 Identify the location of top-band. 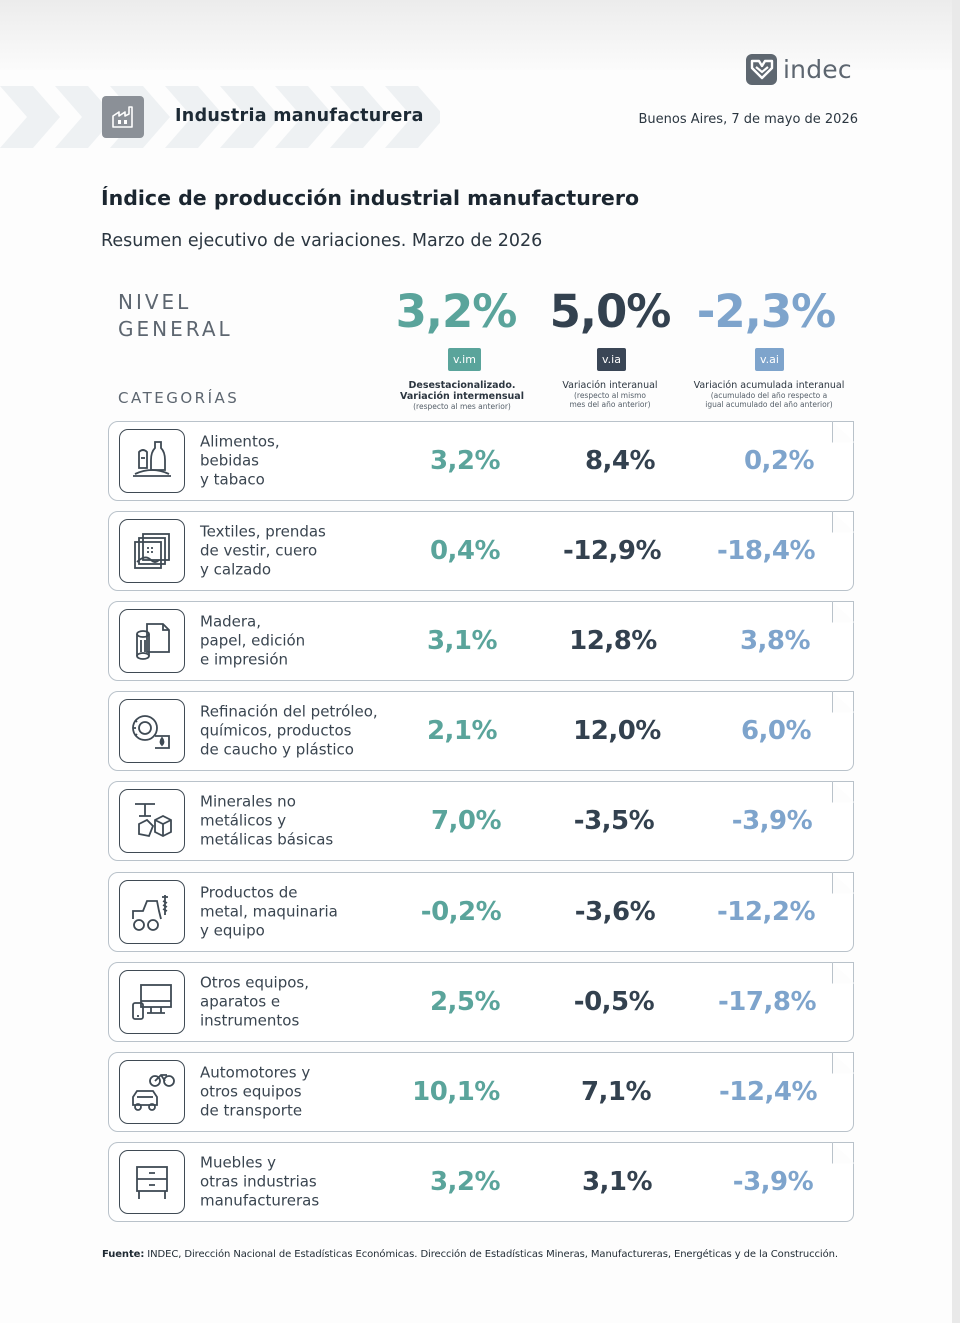
(480, 35).